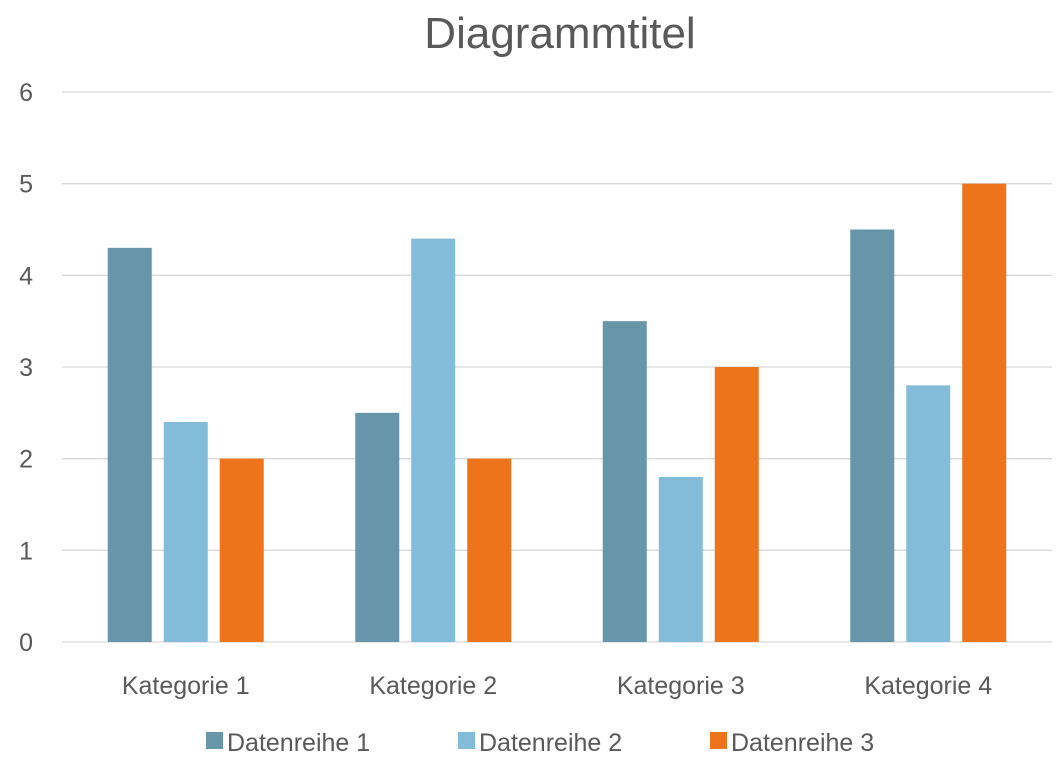 This screenshot has height=759, width=1064. I want to click on bar-series1-cat1, so click(129, 445).